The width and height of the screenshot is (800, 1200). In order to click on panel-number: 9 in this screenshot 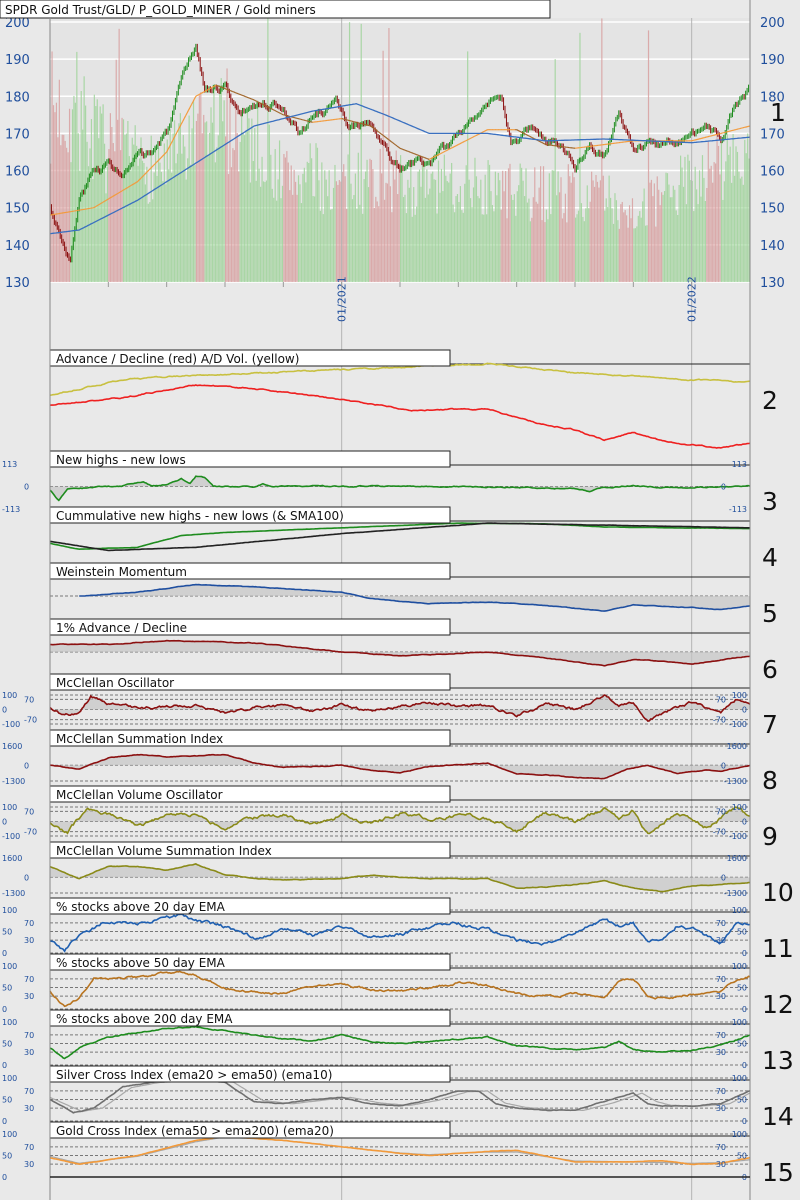, I will do `click(770, 836)`.